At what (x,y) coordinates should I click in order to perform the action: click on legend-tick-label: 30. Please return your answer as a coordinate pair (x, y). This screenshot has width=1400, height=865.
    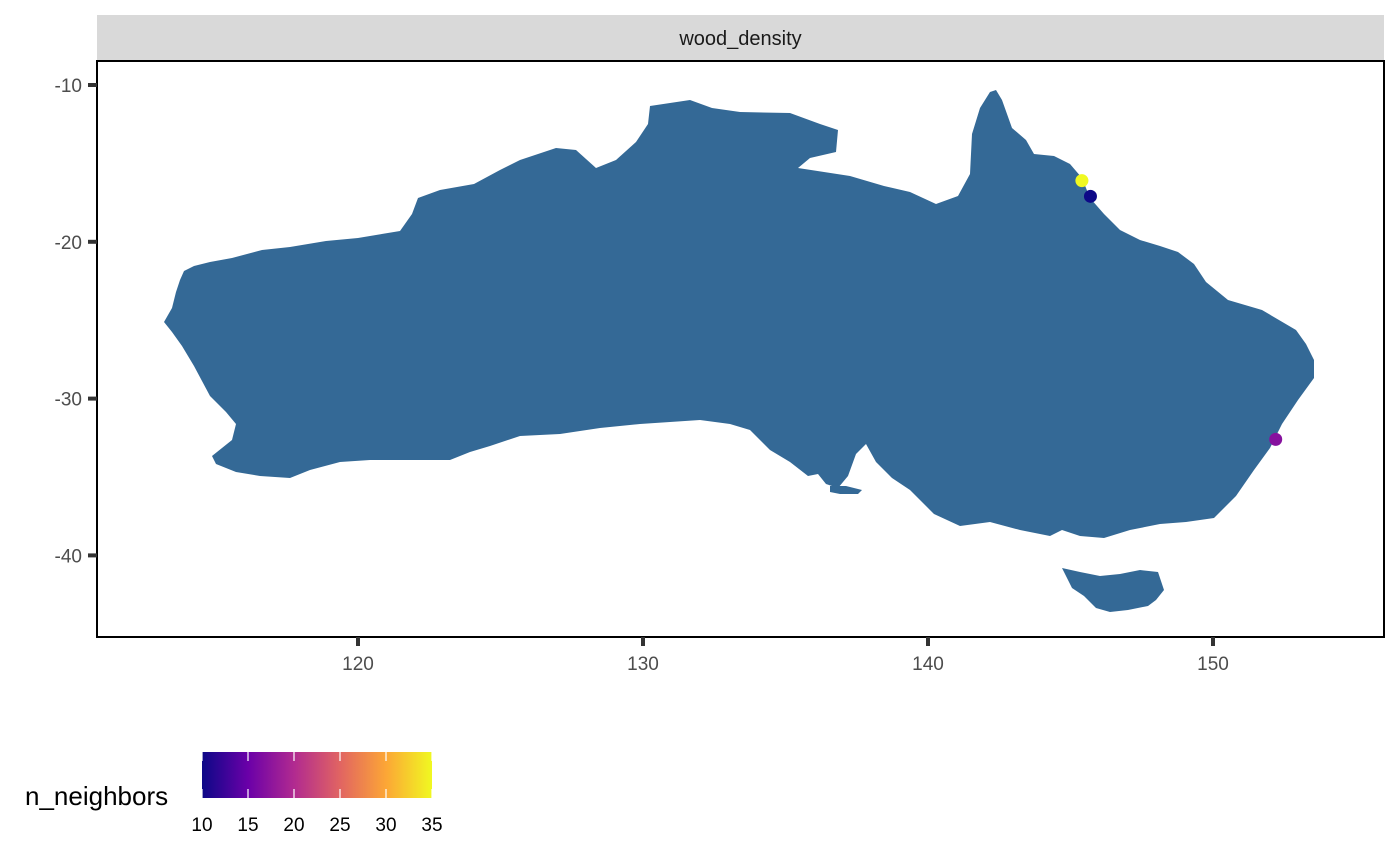
    Looking at the image, I should click on (385, 825).